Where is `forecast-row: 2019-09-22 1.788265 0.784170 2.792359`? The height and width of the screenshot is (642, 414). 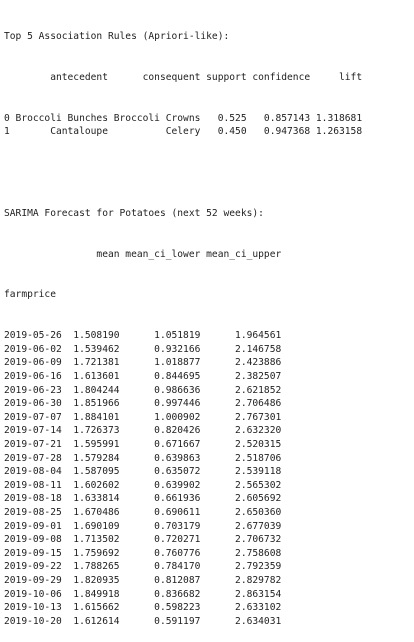 forecast-row: 2019-09-22 1.788265 0.784170 2.792359 is located at coordinates (143, 567).